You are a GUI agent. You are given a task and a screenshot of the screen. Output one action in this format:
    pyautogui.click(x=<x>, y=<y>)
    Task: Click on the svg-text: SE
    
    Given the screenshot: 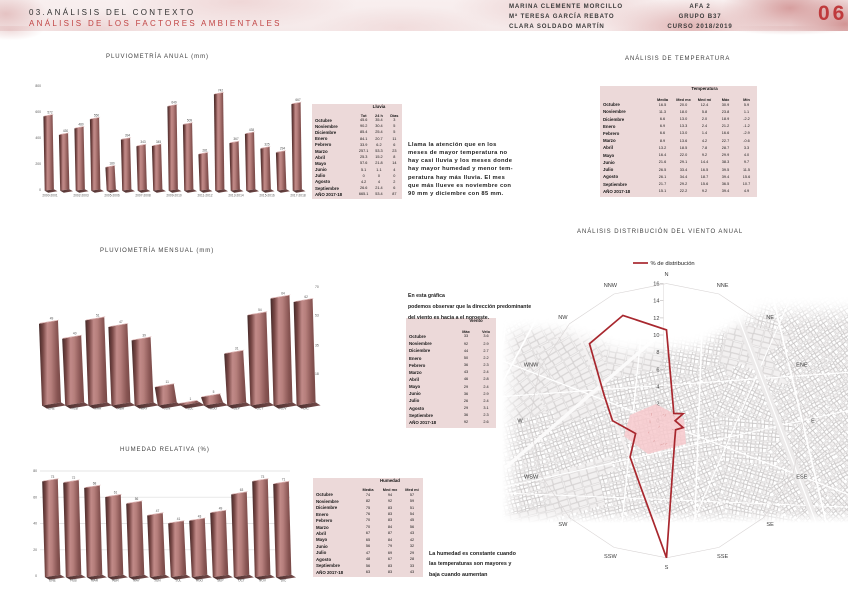 What is the action you would take?
    pyautogui.click(x=770, y=525)
    